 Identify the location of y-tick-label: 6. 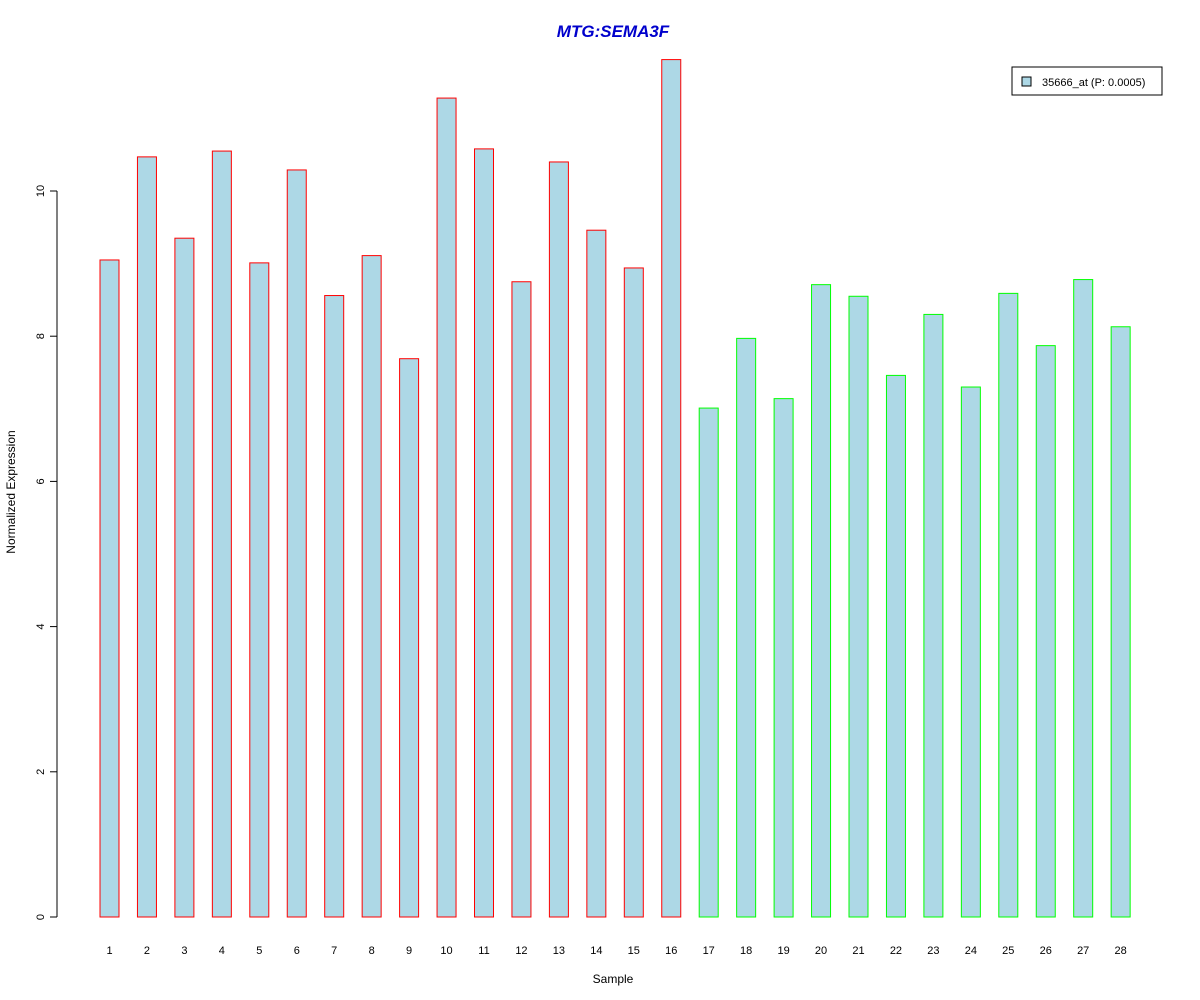
(41, 481).